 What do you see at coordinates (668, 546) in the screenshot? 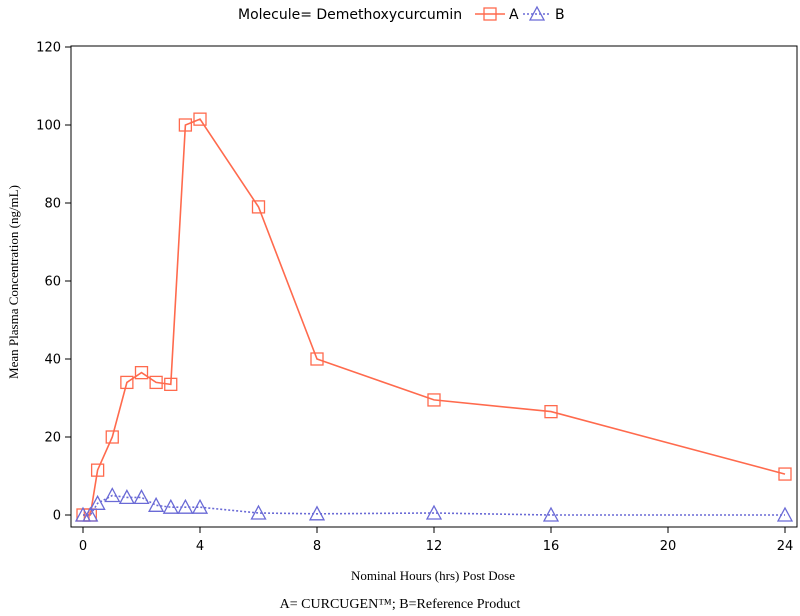
I see `x-tick-label: 20` at bounding box center [668, 546].